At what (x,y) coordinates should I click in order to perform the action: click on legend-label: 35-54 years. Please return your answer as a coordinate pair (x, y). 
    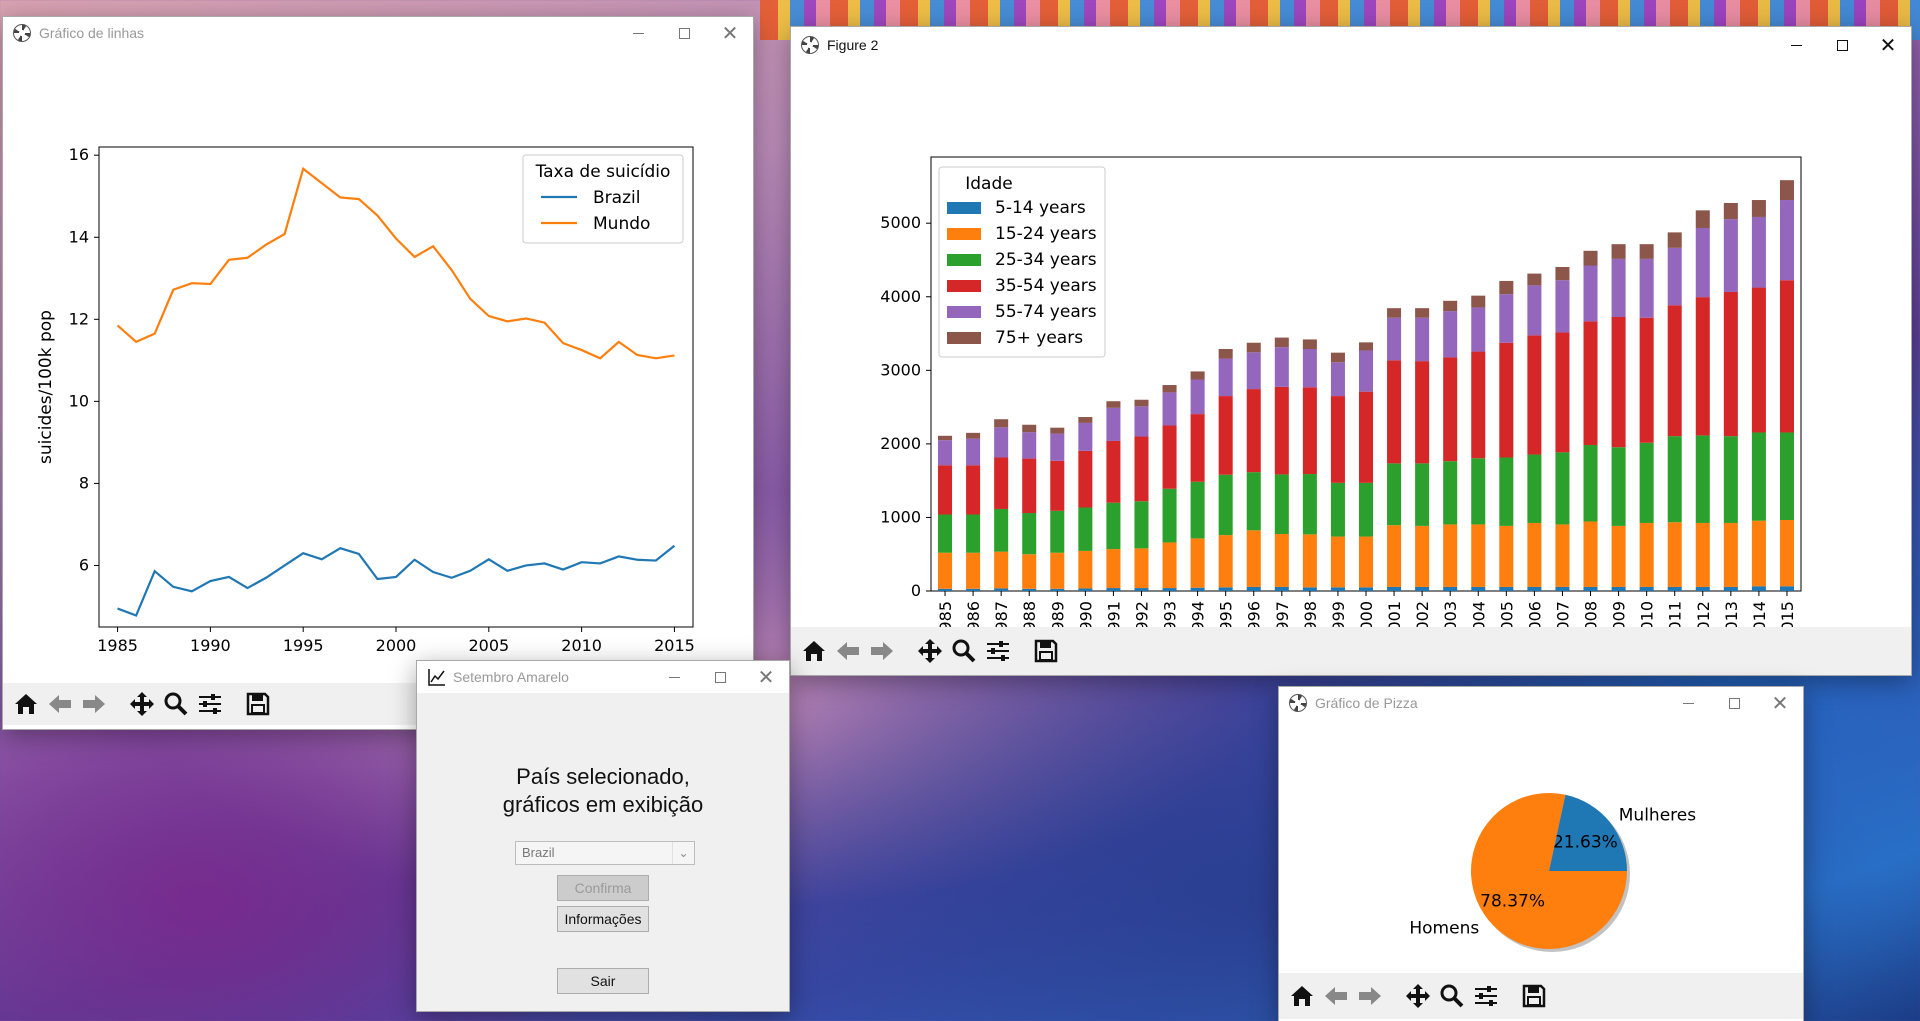
    Looking at the image, I should click on (1046, 286).